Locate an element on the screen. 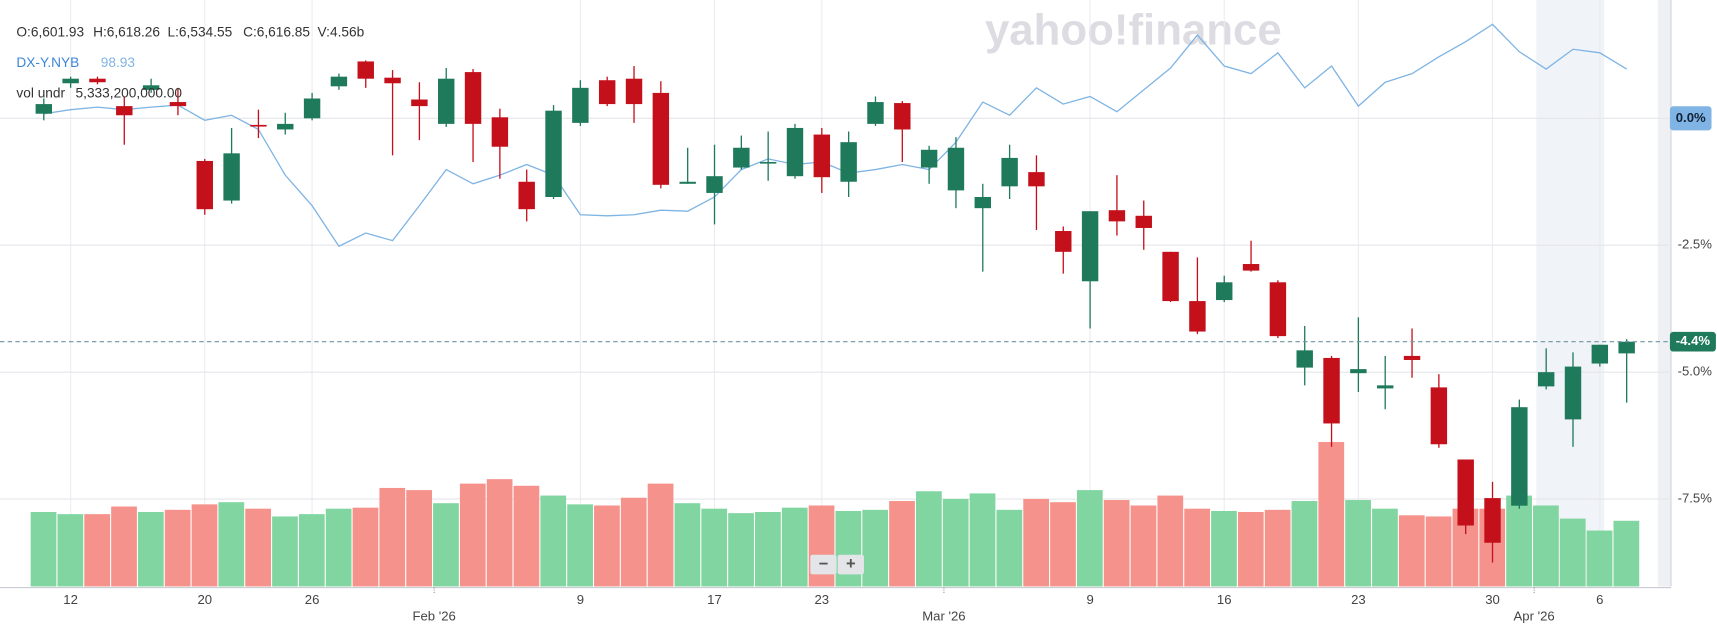 The image size is (1717, 628). x-tick-label: 20 is located at coordinates (204, 599).